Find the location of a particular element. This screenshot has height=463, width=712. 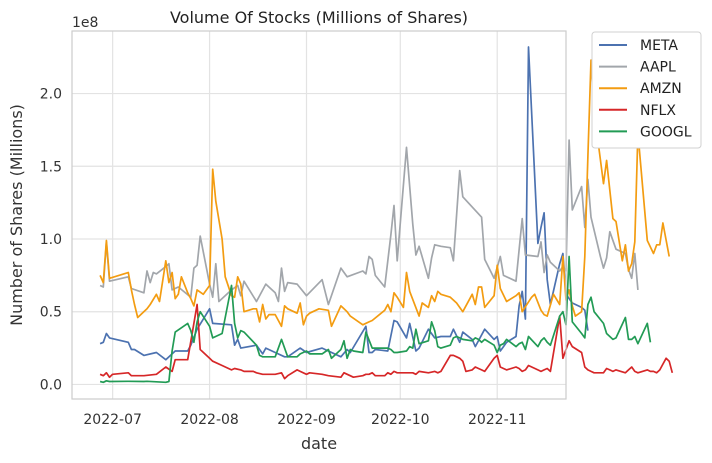

legend-label-googl: GOOGL is located at coordinates (666, 132).